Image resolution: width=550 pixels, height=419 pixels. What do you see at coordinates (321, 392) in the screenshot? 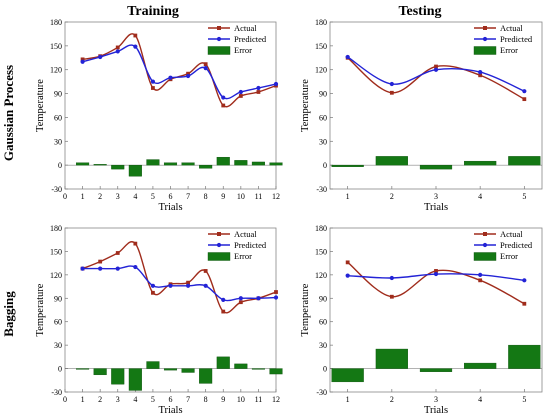
I see `y-tick-label: -30` at bounding box center [321, 392].